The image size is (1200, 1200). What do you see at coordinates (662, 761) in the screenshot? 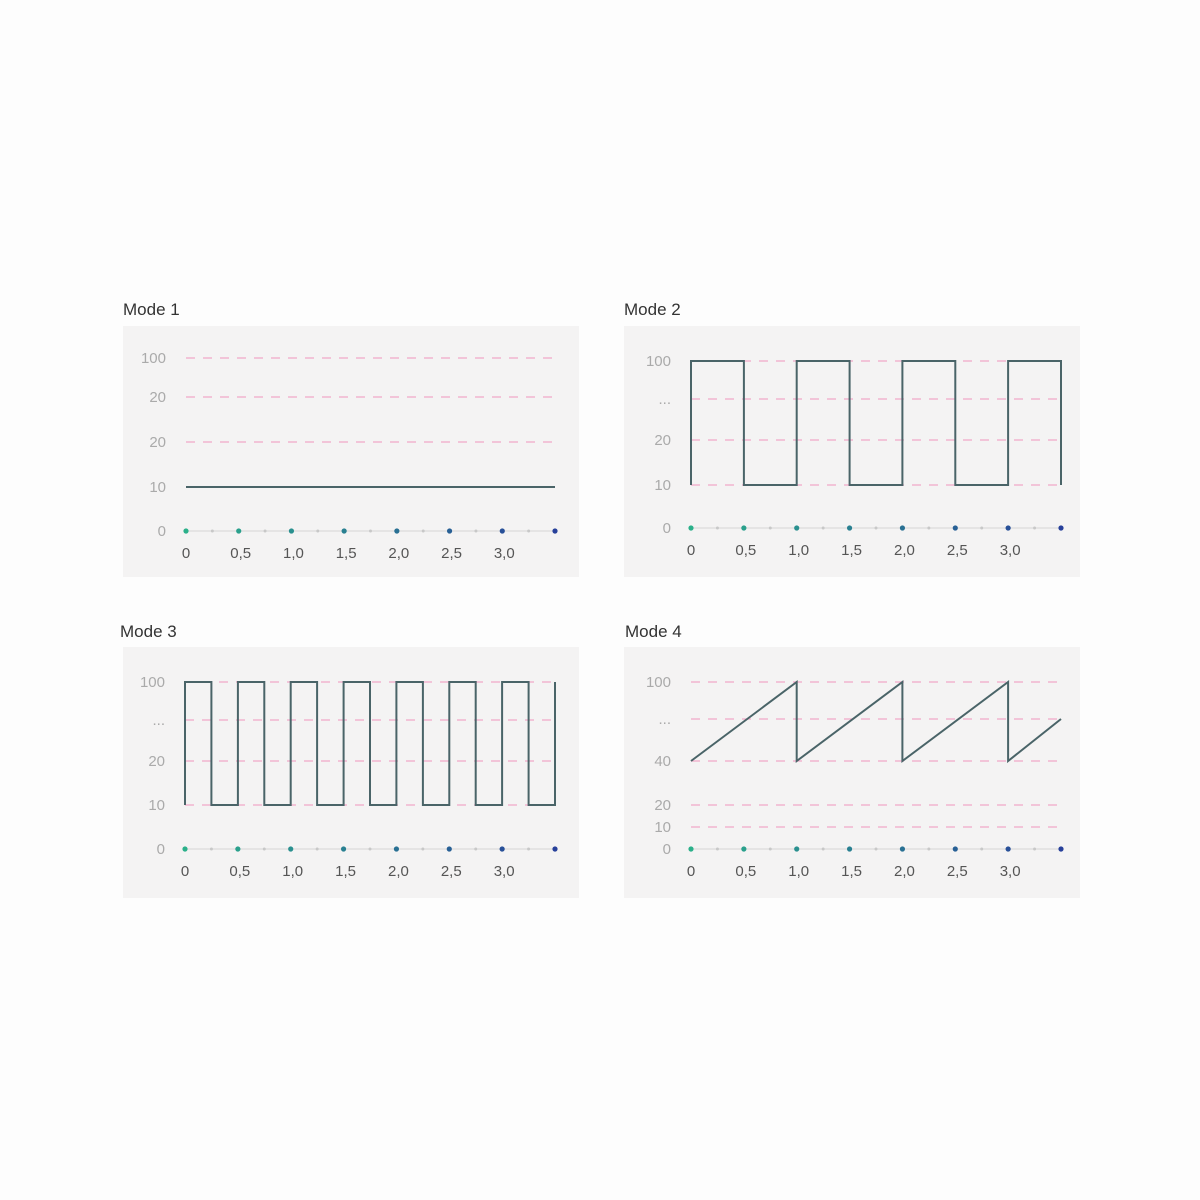
I see `y-tick-label: 40` at bounding box center [662, 761].